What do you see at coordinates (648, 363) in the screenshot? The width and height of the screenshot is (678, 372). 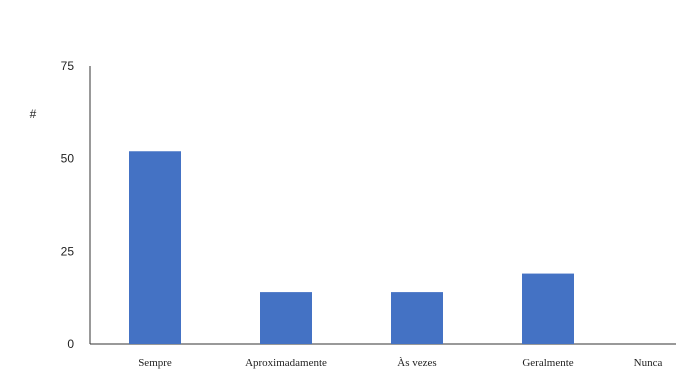 I see `x-tick-label: Nunca` at bounding box center [648, 363].